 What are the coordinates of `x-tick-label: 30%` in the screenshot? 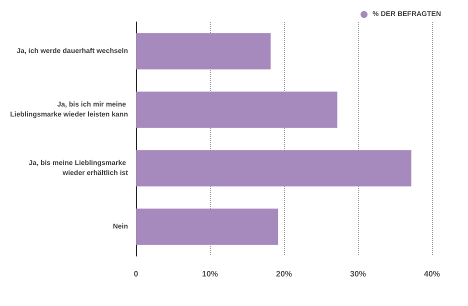 It's located at (358, 274).